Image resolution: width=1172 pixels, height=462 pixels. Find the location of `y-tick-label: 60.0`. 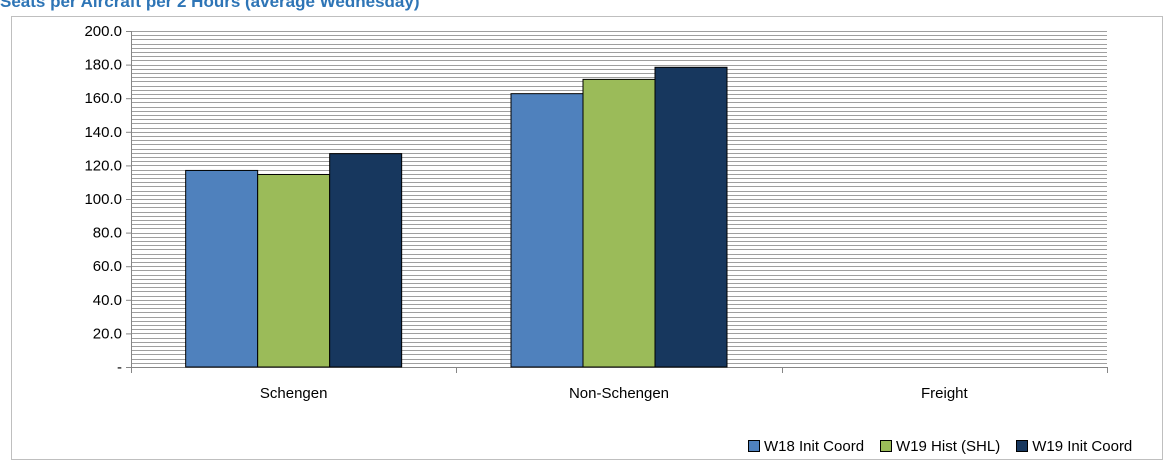

y-tick-label: 60.0 is located at coordinates (107, 266).